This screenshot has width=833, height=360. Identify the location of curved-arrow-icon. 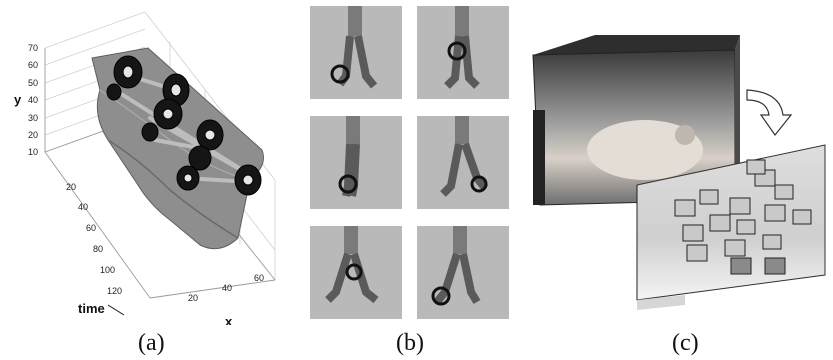
(769, 113).